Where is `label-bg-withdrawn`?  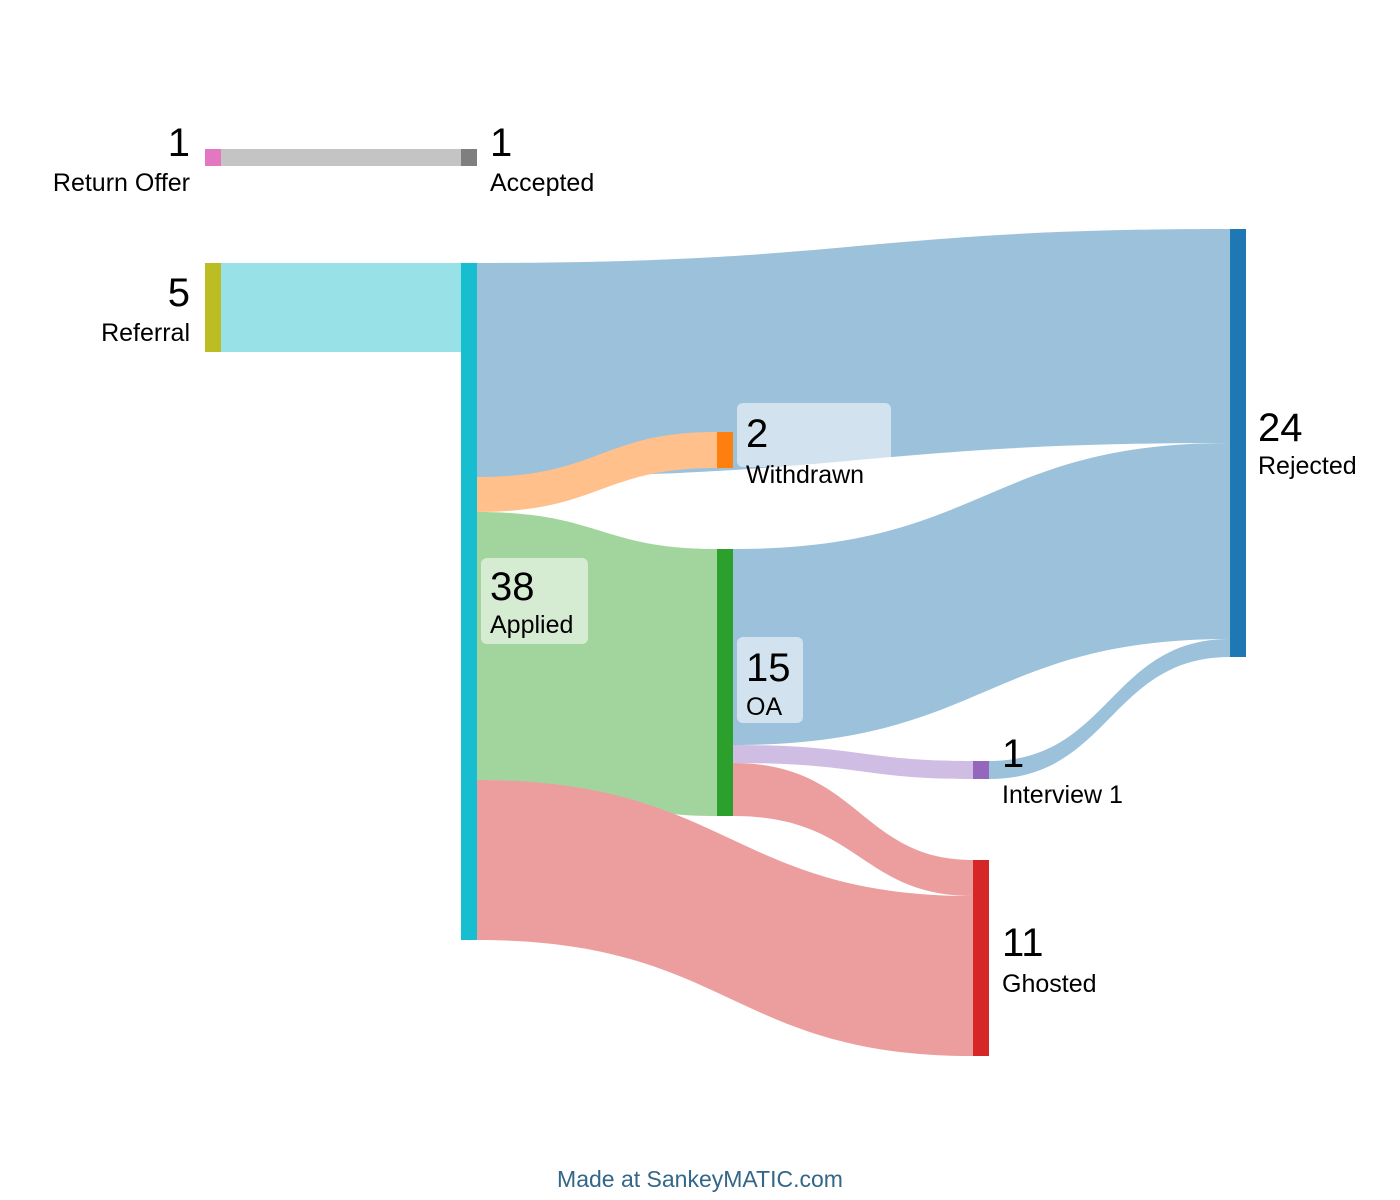
label-bg-withdrawn is located at coordinates (814, 435).